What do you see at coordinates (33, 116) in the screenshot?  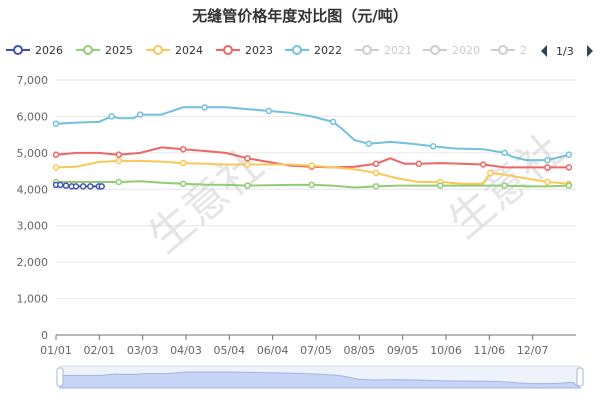 I see `y-tick-label: 6,000` at bounding box center [33, 116].